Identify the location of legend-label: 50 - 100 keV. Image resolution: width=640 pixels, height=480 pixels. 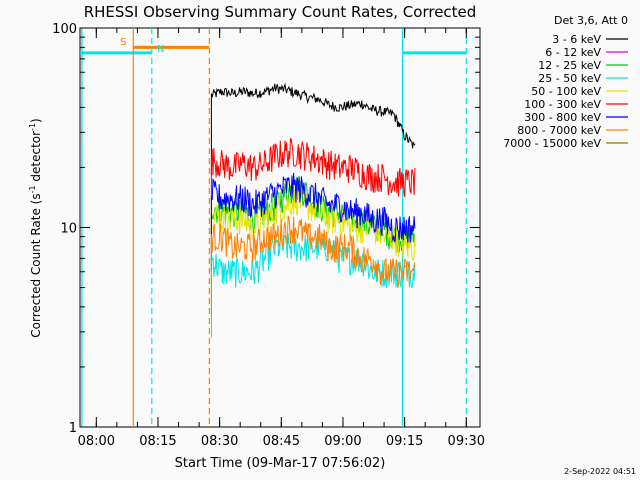
(566, 91).